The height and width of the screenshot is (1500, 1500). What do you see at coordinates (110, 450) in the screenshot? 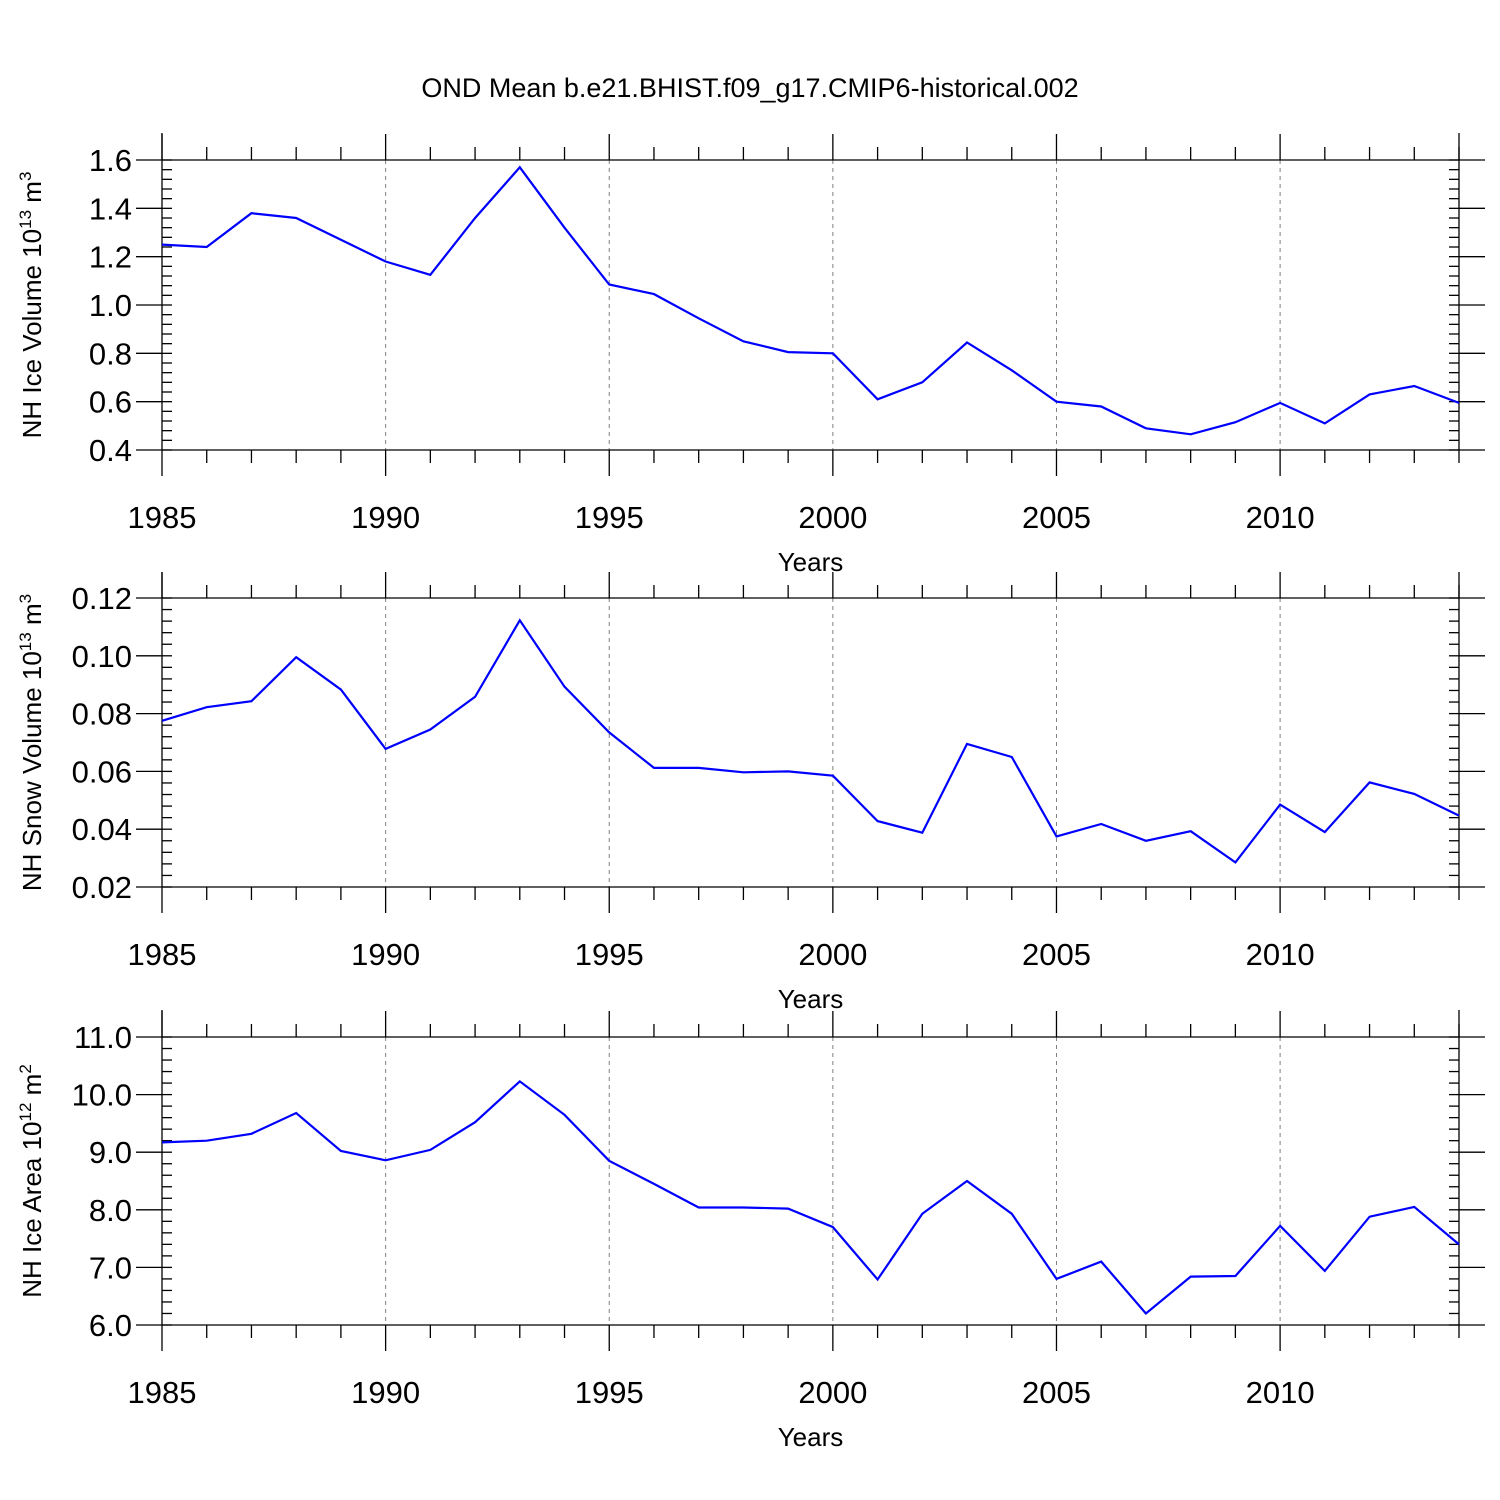
I see `y-tick-label: 0.4` at bounding box center [110, 450].